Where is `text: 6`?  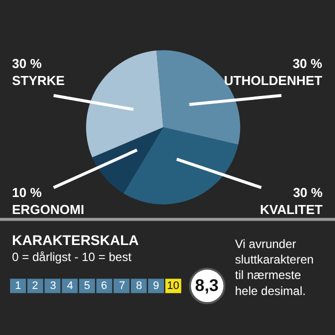 text: 6 is located at coordinates (104, 286).